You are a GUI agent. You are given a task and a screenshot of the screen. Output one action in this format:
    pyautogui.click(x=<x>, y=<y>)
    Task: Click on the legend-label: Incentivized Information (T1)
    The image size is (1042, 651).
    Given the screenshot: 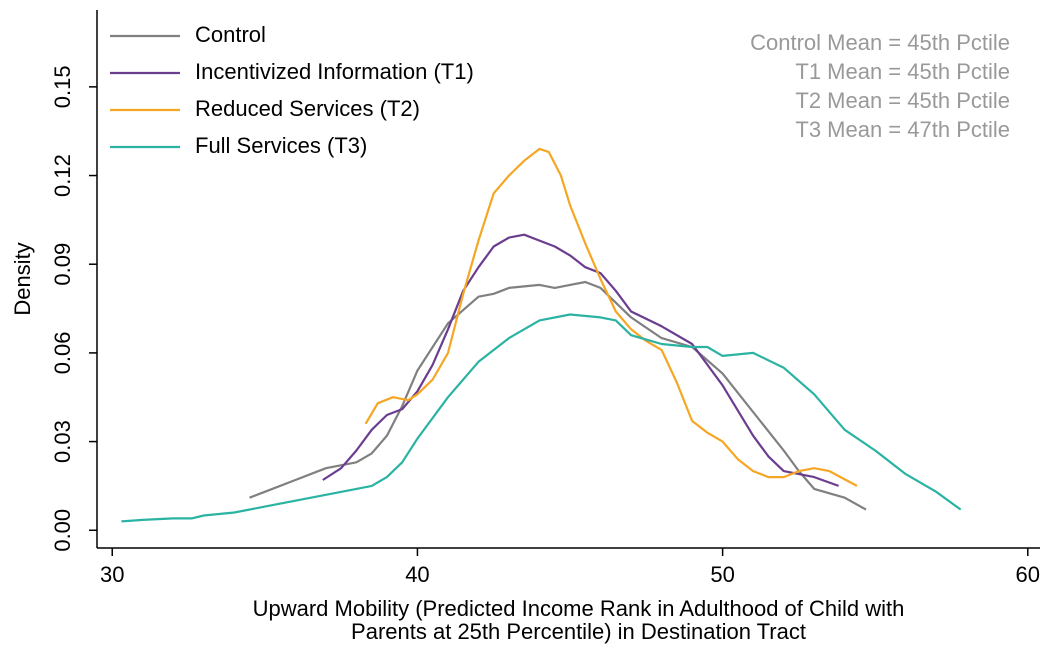 What is the action you would take?
    pyautogui.click(x=334, y=71)
    